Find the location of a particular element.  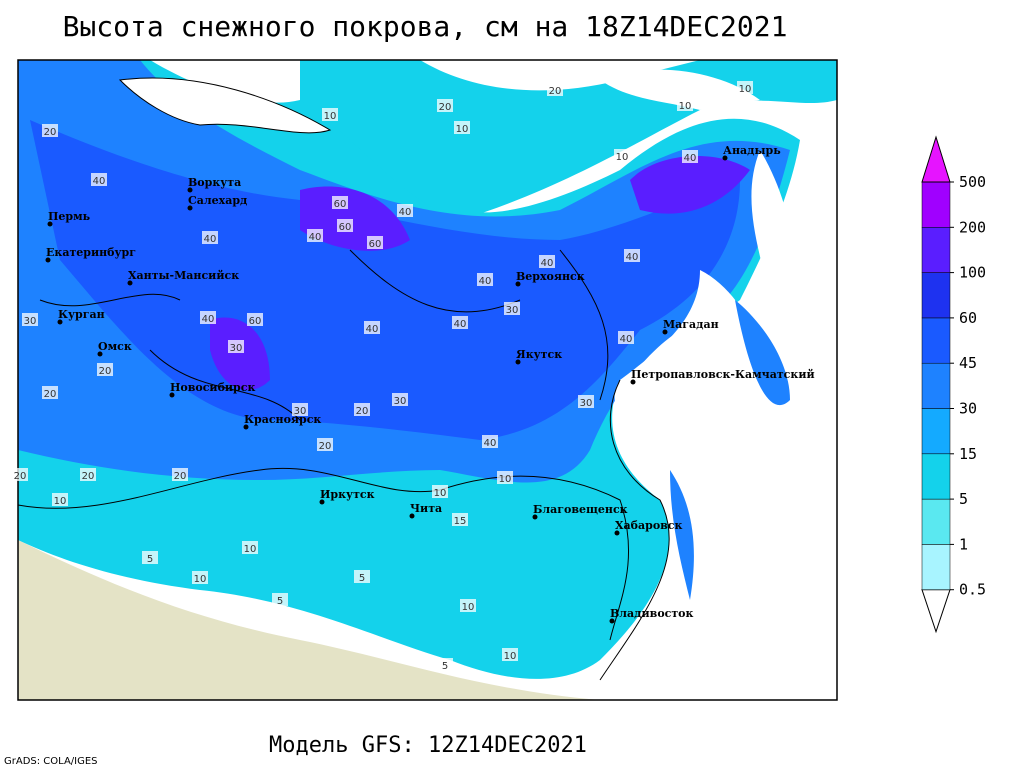

city-label: Курган is located at coordinates (81, 314).